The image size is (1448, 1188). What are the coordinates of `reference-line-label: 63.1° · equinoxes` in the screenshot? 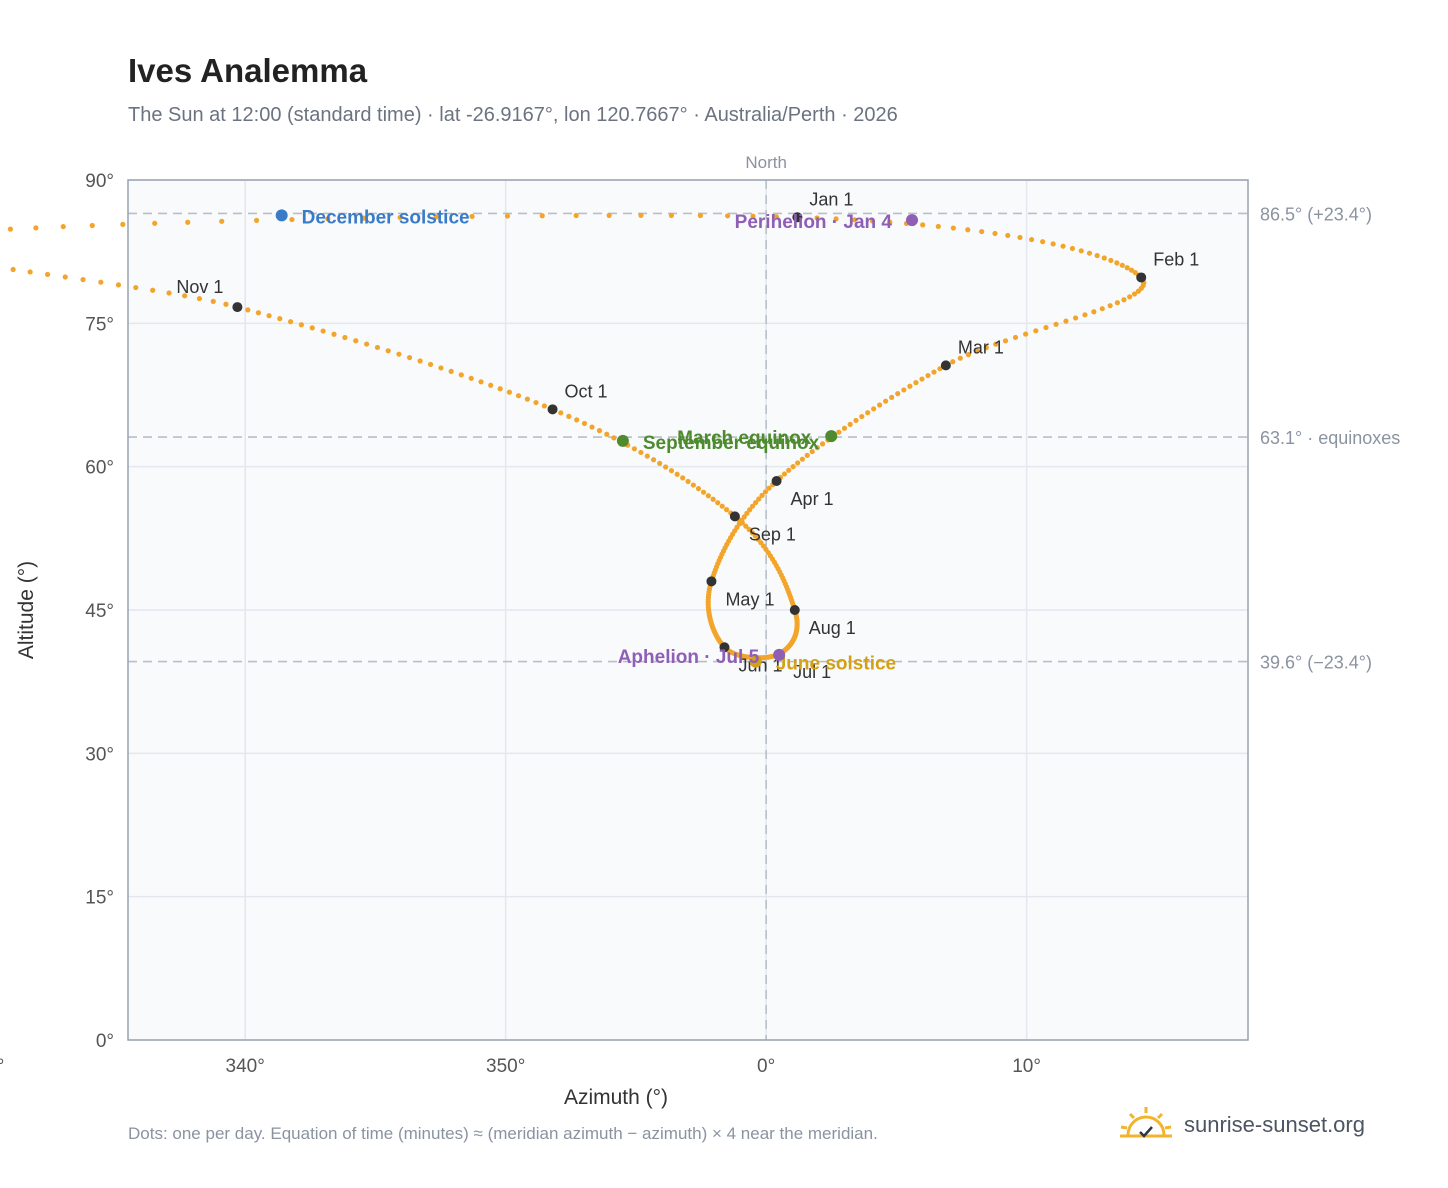 It's located at (1330, 438).